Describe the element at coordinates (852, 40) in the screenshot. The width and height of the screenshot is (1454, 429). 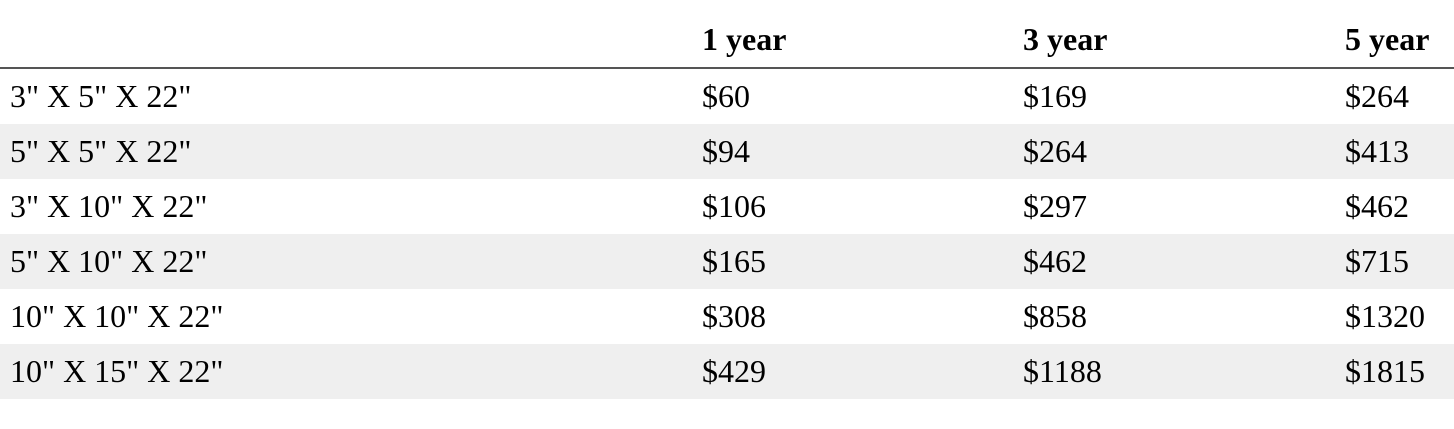
I see `header-cell: 1 year` at that location.